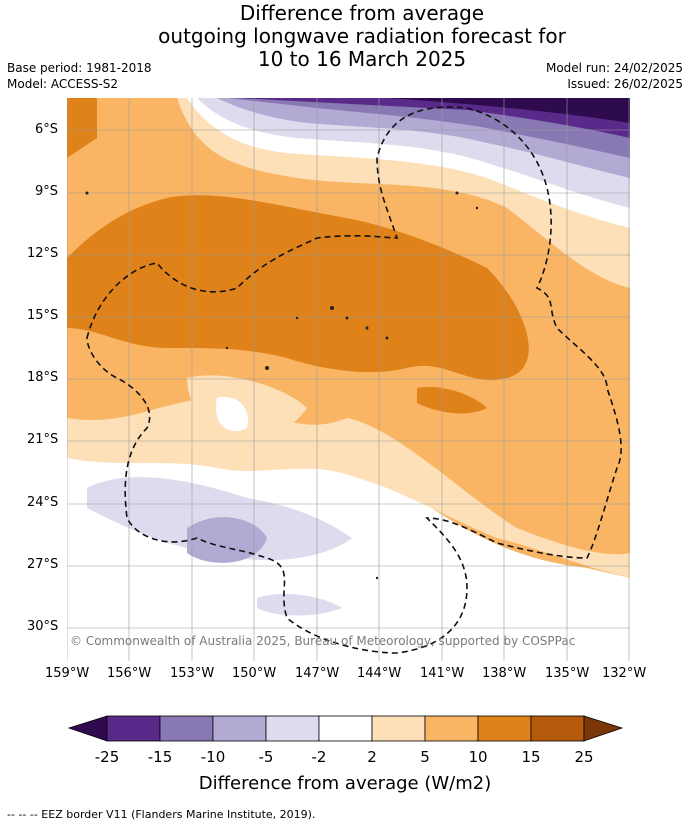  What do you see at coordinates (603, 728) in the screenshot?
I see `colorbar-max-arrow` at bounding box center [603, 728].